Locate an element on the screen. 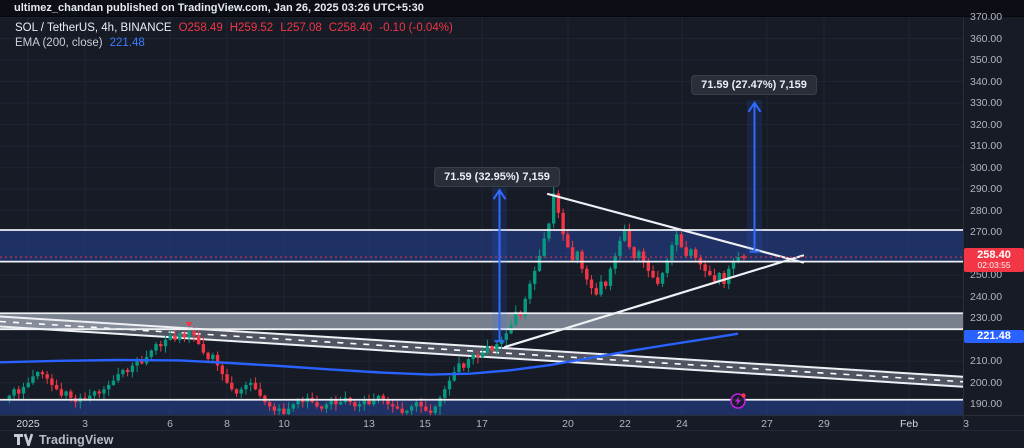 This screenshot has height=448, width=1024. ohlc-low: L257.08 is located at coordinates (301, 28).